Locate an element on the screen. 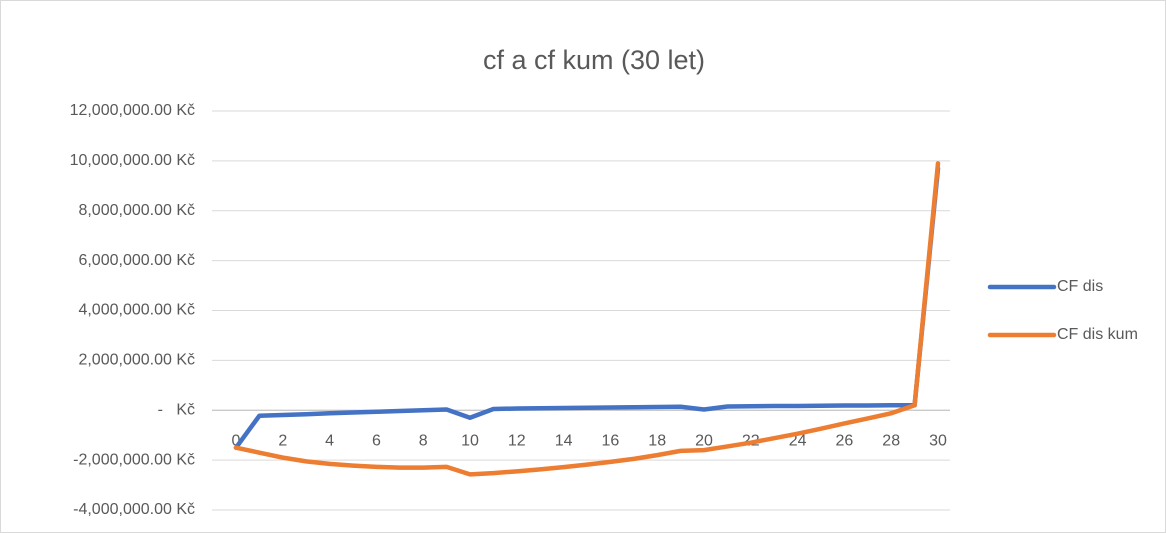  y-tick-label: 12,000,000.00 Kč is located at coordinates (132, 110).